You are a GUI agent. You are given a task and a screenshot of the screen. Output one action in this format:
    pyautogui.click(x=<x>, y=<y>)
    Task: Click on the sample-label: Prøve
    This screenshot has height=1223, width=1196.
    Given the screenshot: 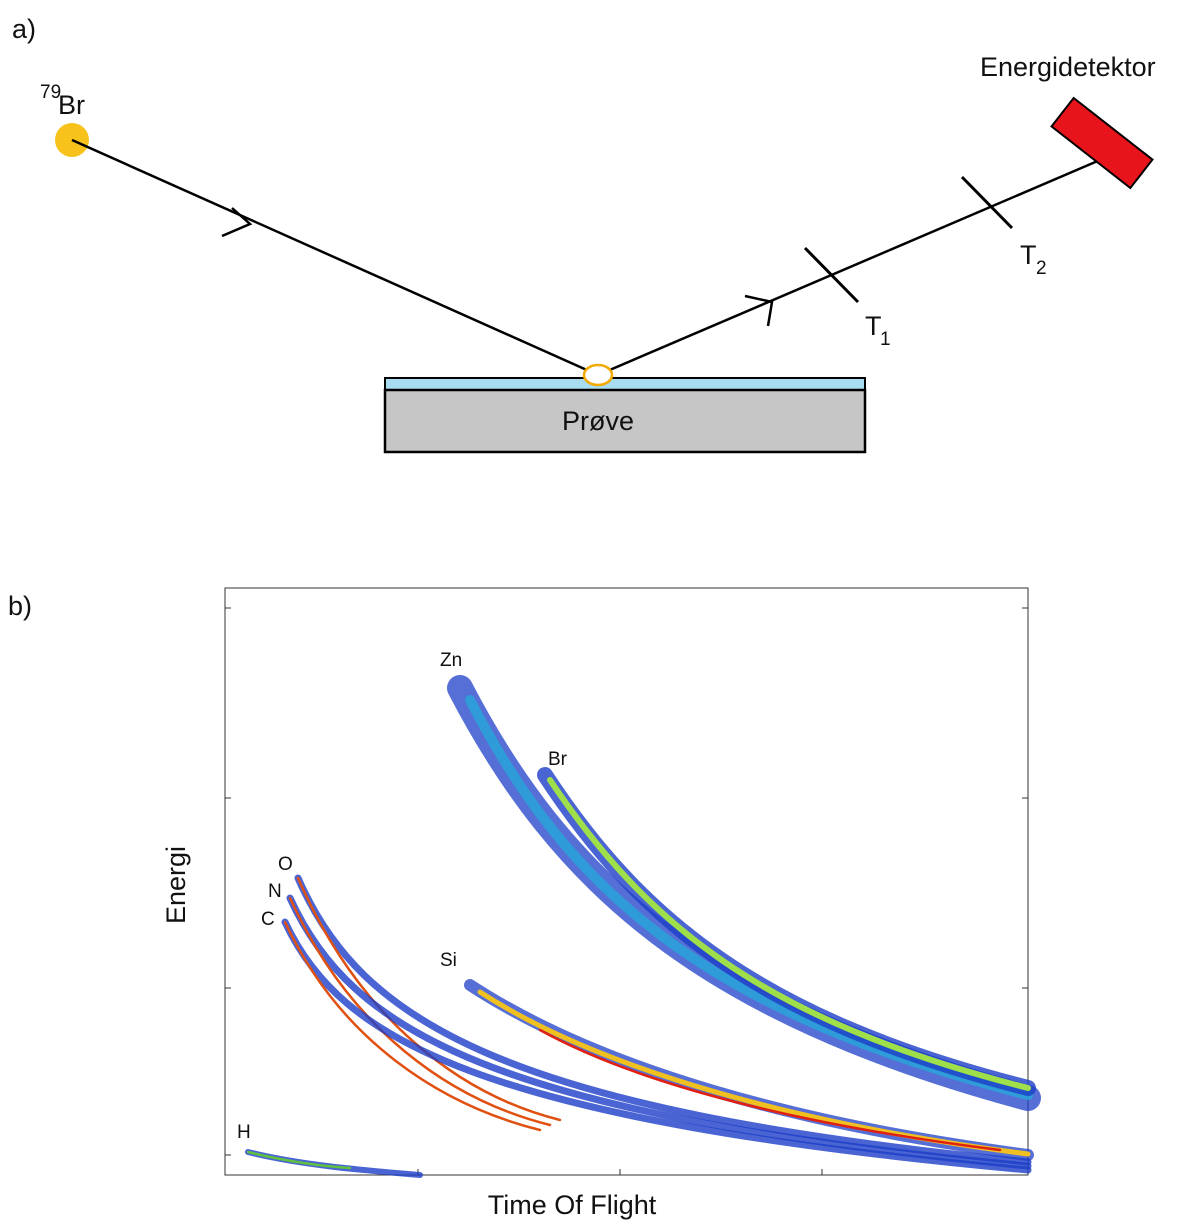 What is the action you would take?
    pyautogui.click(x=598, y=421)
    